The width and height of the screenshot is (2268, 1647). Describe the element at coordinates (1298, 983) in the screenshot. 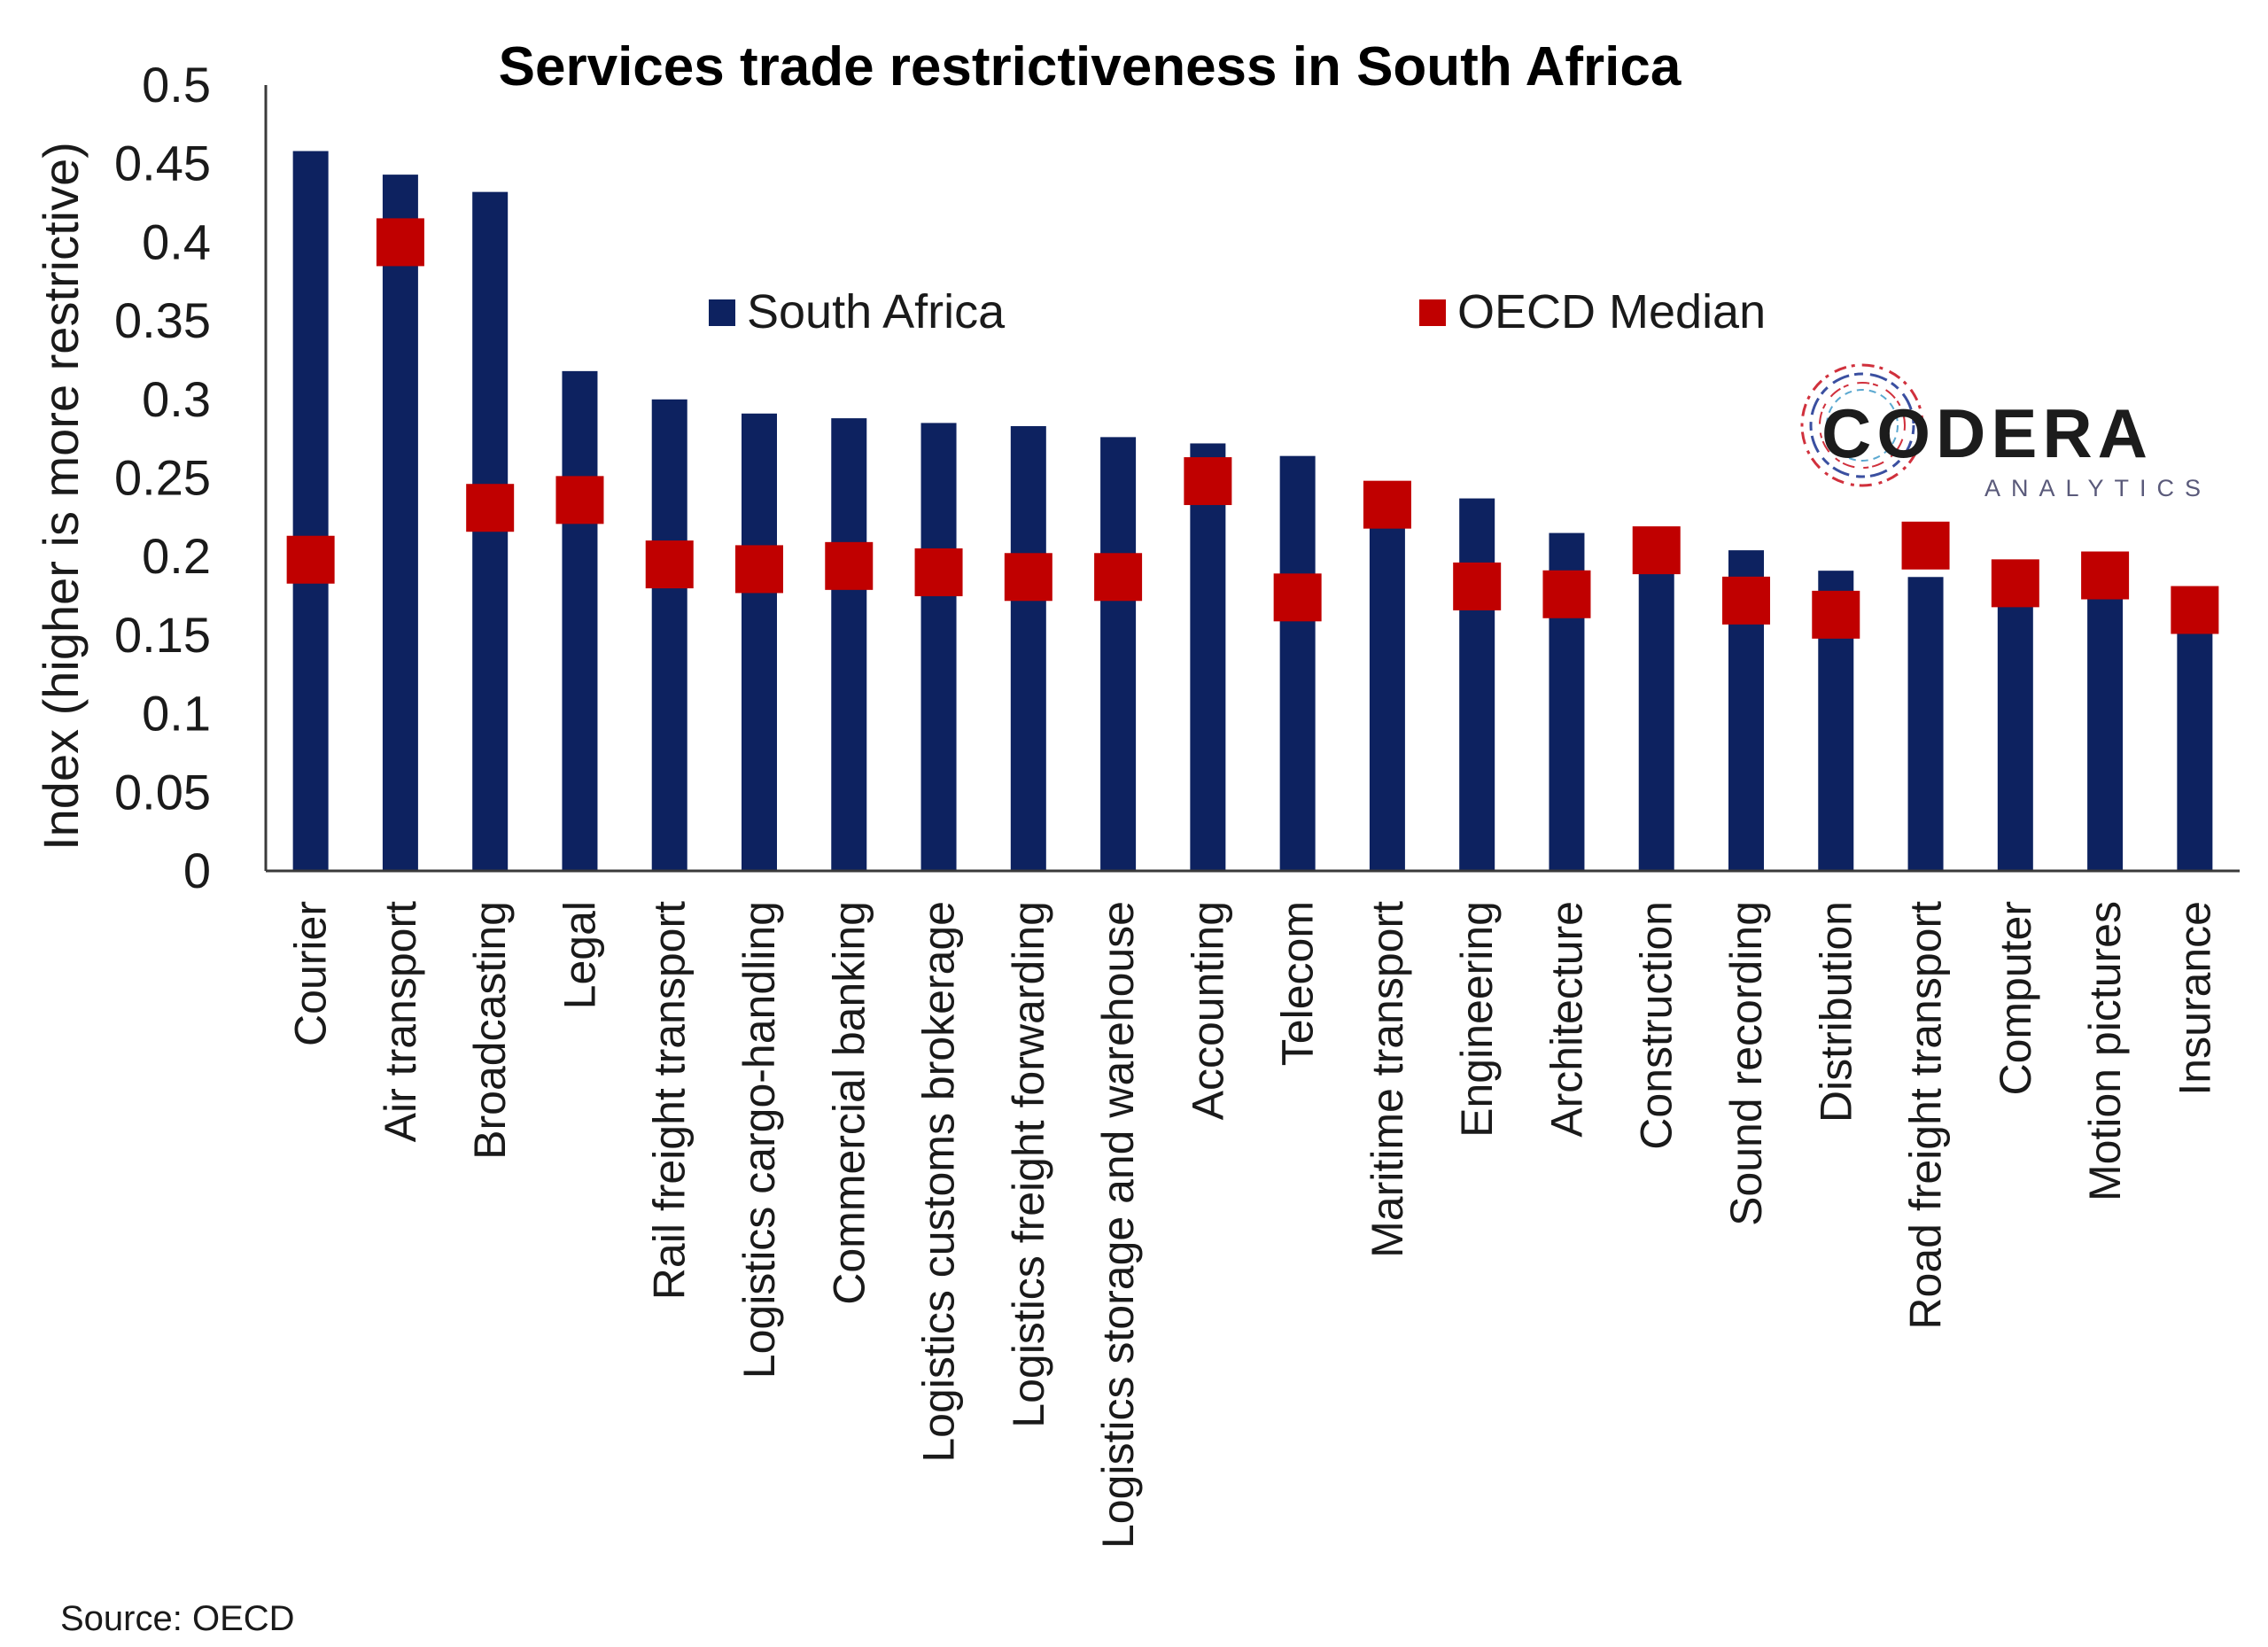

I see `x-tick-label: Telecom` at that location.